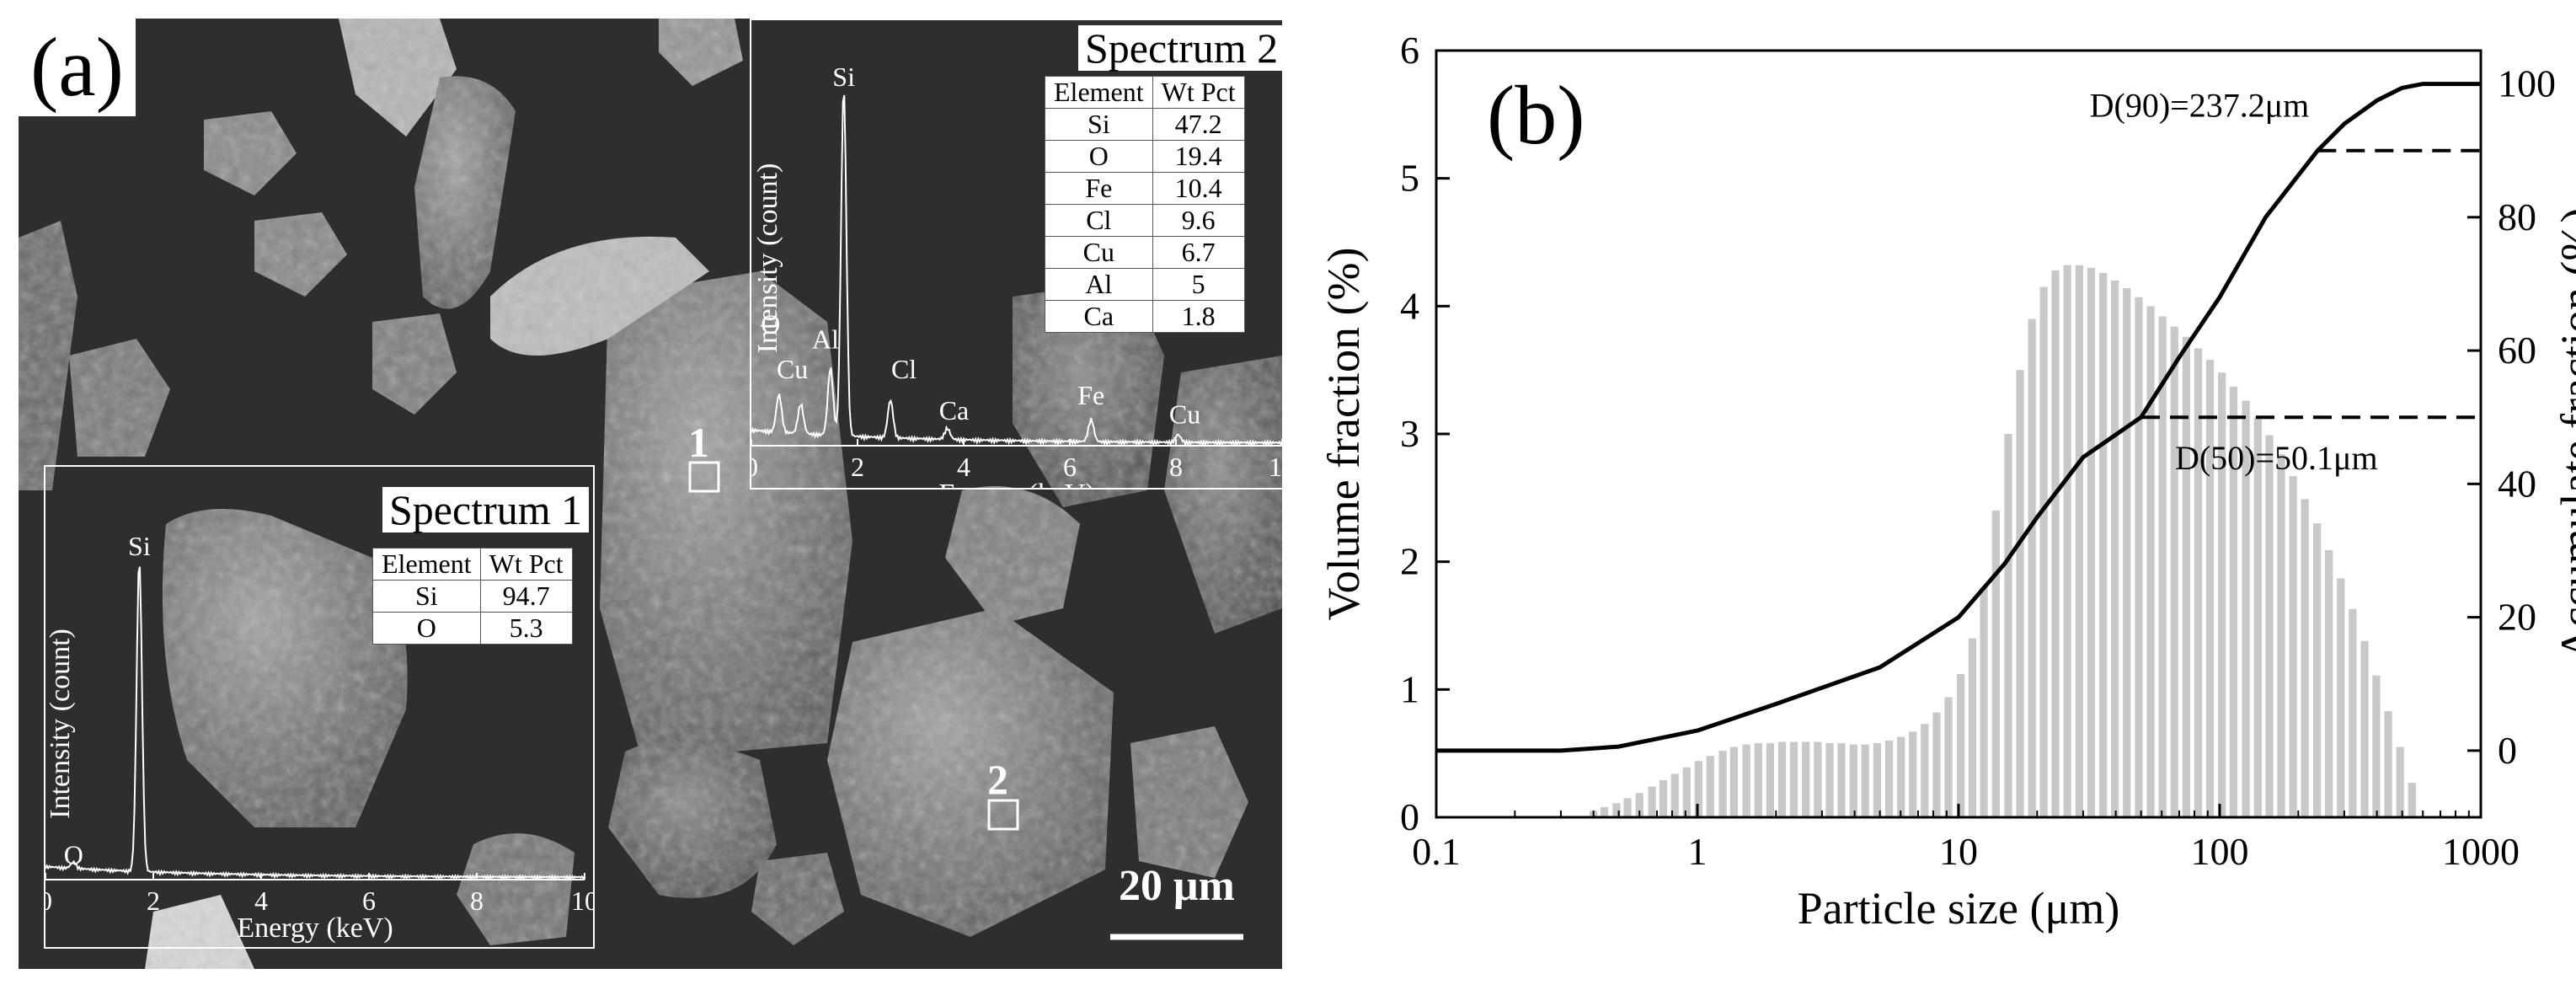 Image resolution: width=2576 pixels, height=990 pixels. Describe the element at coordinates (1198, 284) in the screenshot. I see `wt-pct-cell: 5` at that location.